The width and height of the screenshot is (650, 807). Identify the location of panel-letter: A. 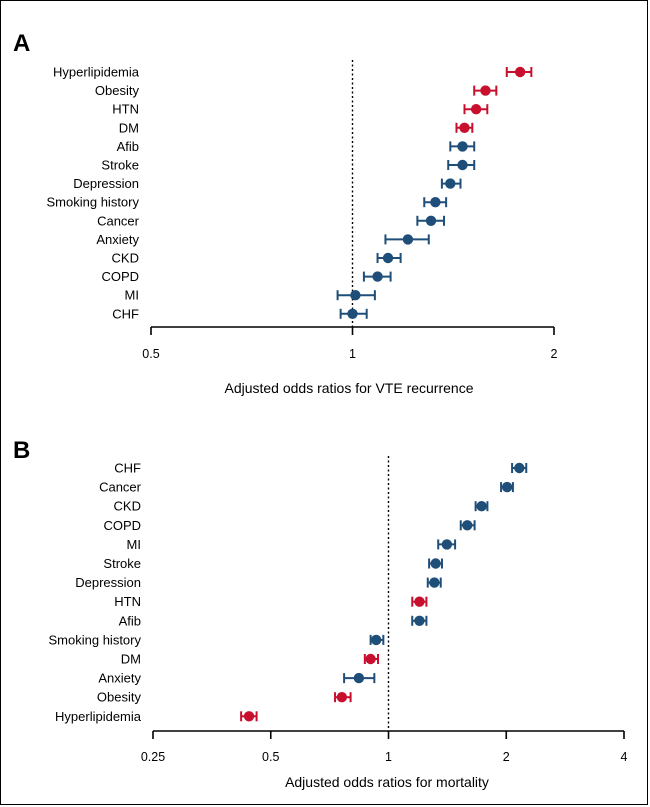
(21, 43).